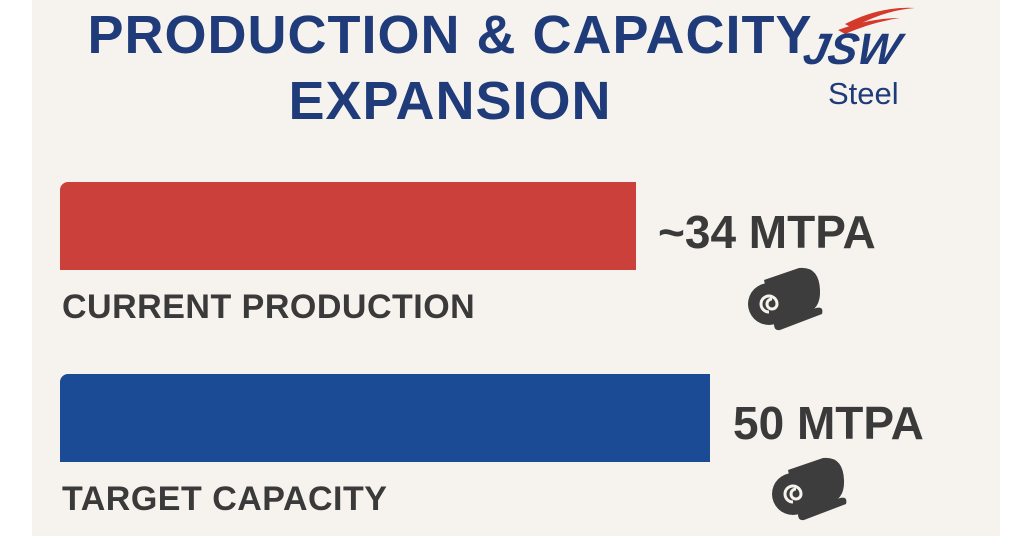 This screenshot has height=536, width=1024. Describe the element at coordinates (450, 101) in the screenshot. I see `title-line-2: EXPANSION` at that location.